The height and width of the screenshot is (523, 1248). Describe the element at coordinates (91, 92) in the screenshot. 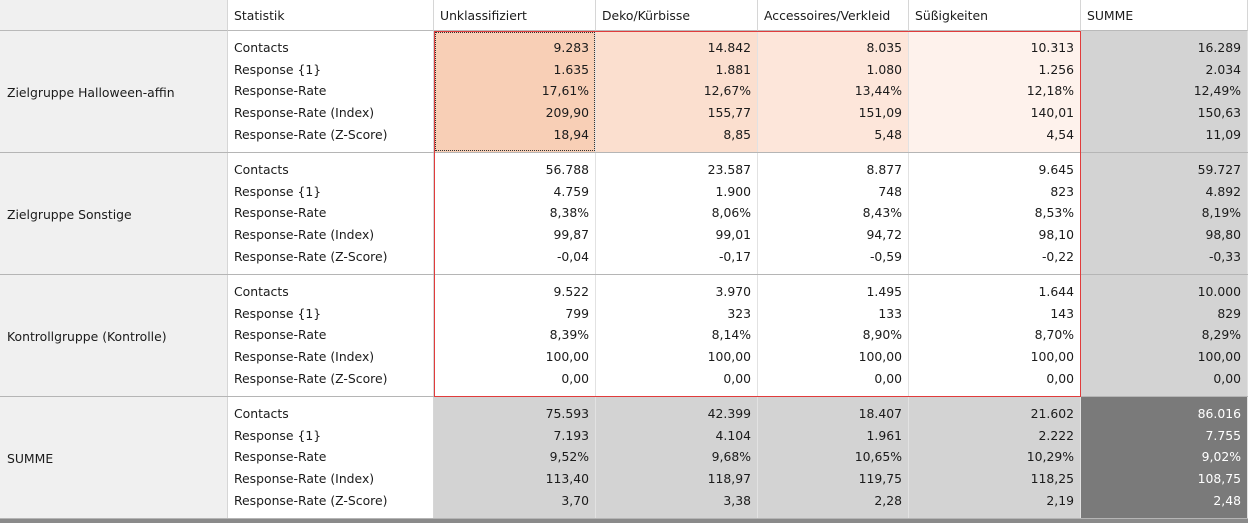

I see `row-header-label: Zielgruppe Halloween-affin` at that location.